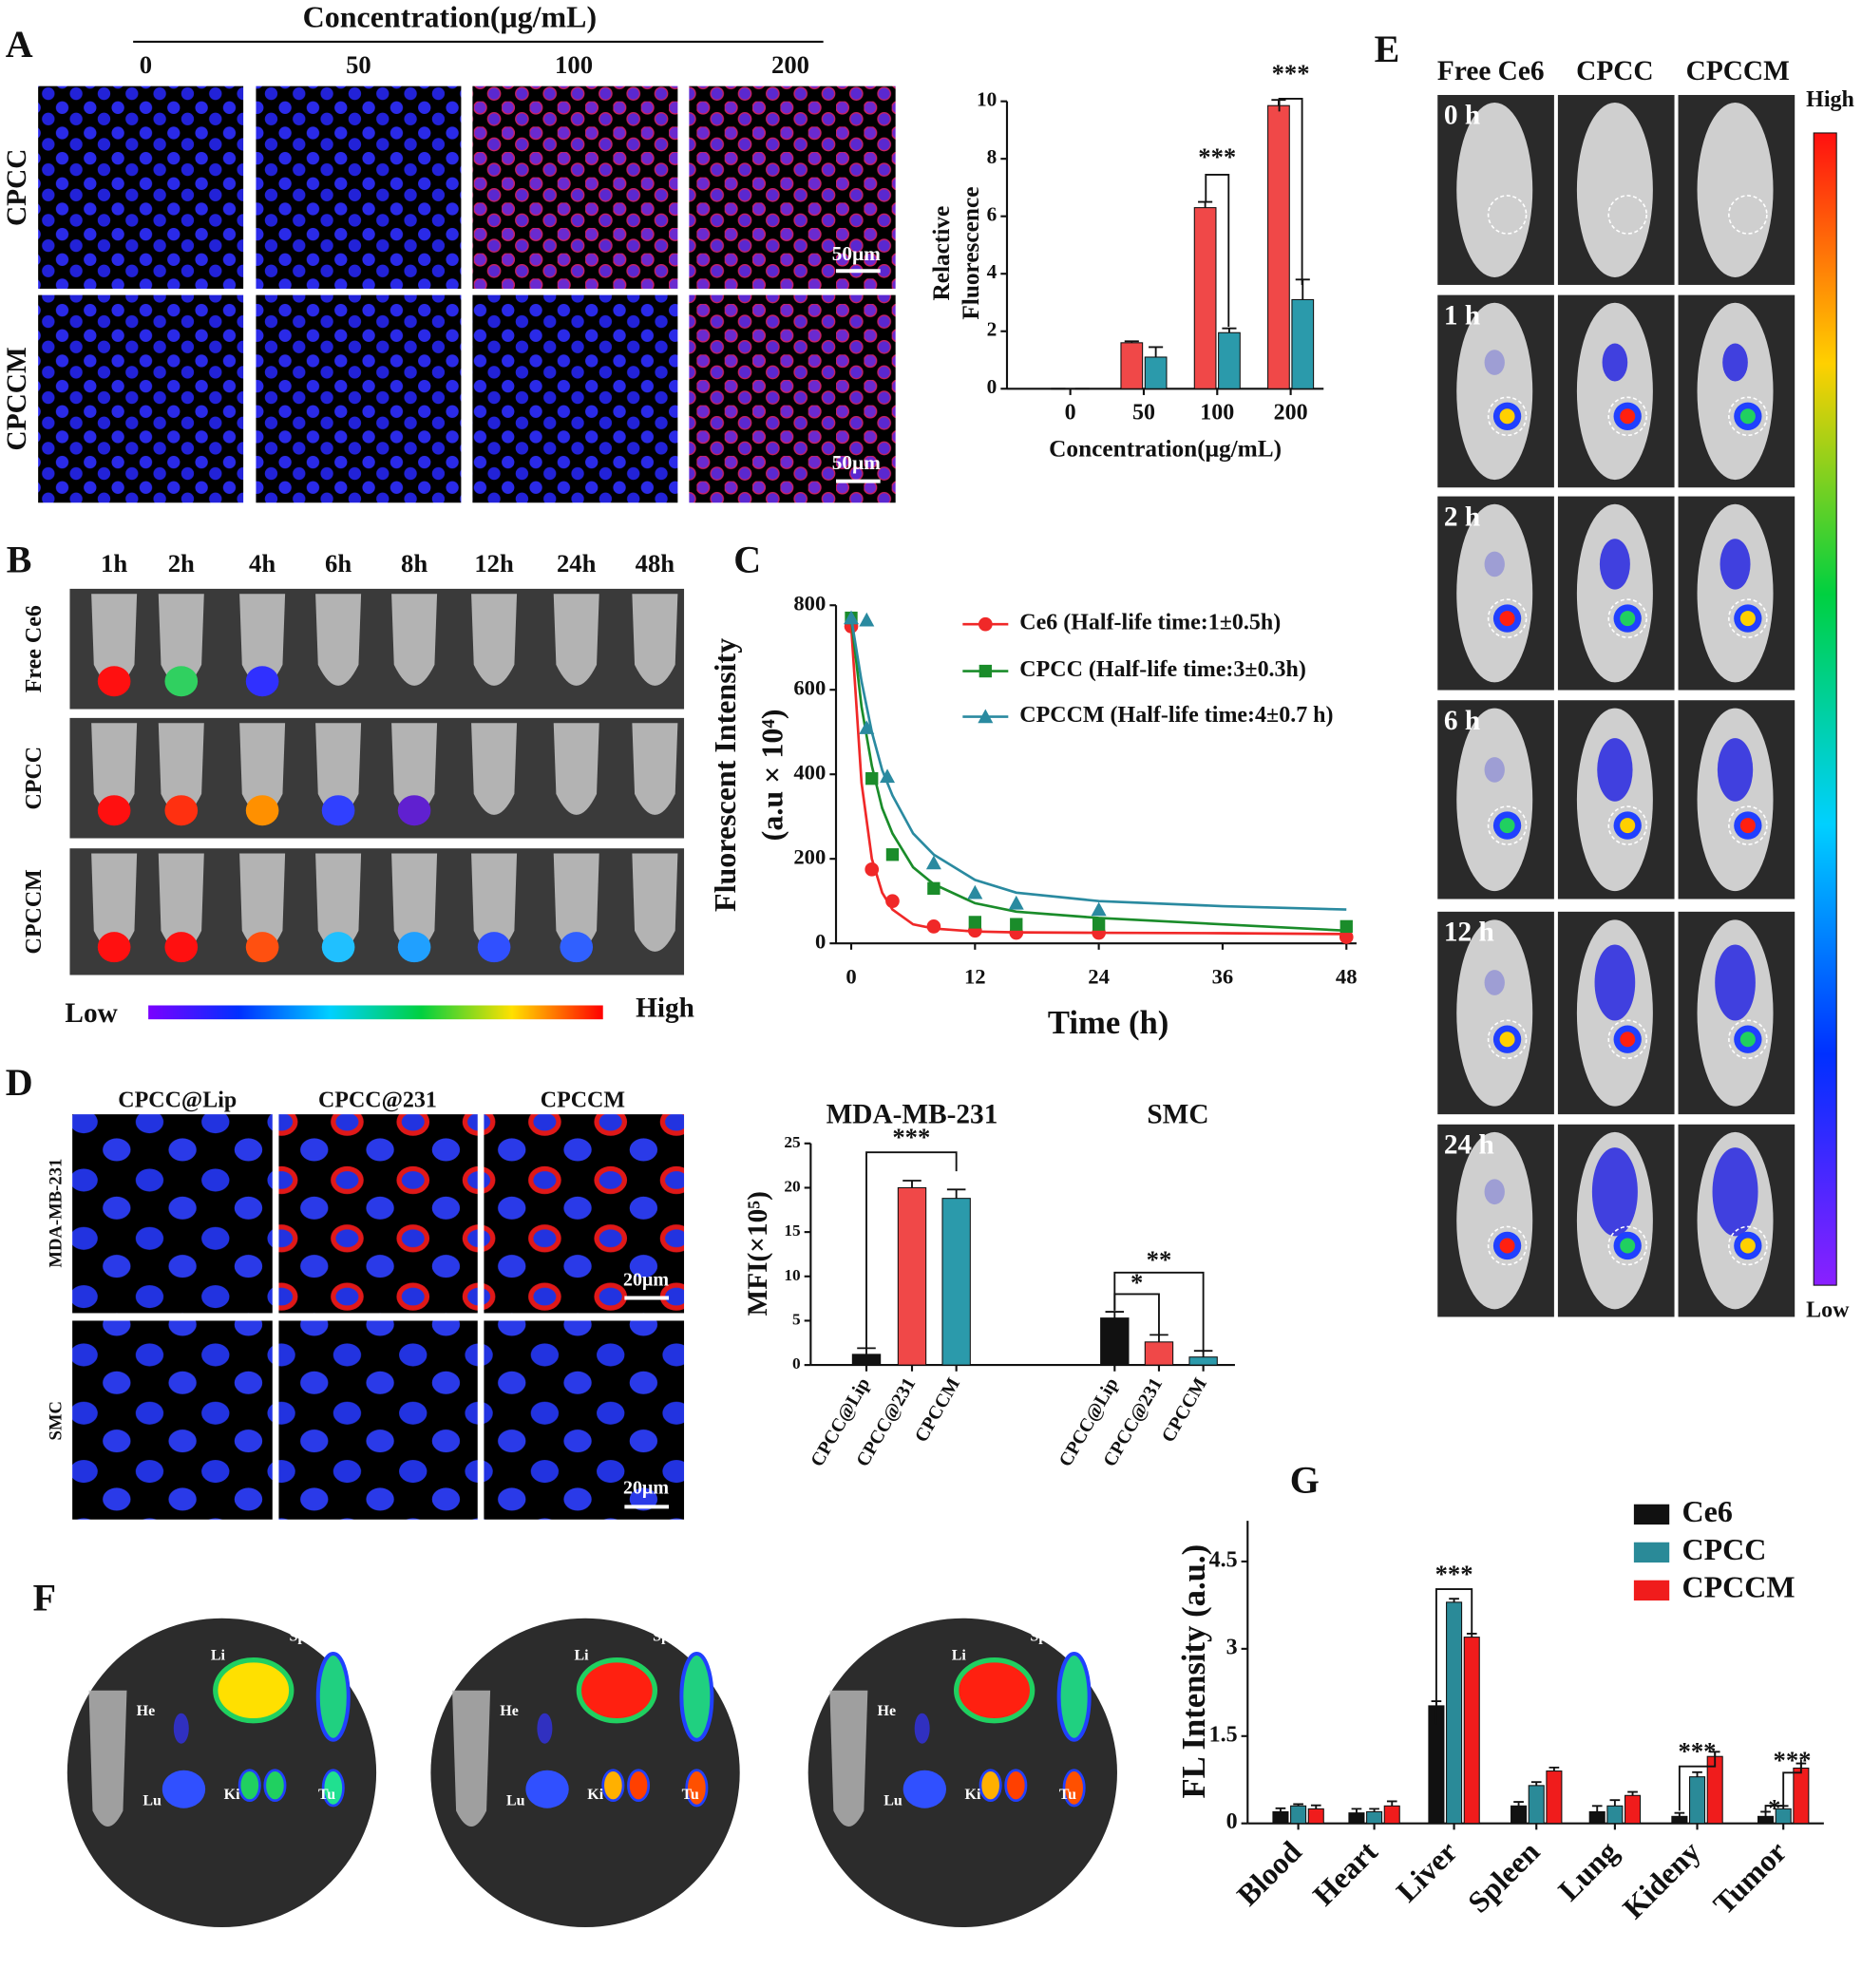 This screenshot has height=1988, width=1862. Describe the element at coordinates (1305, 1480) in the screenshot. I see `panel-letter: G` at that location.